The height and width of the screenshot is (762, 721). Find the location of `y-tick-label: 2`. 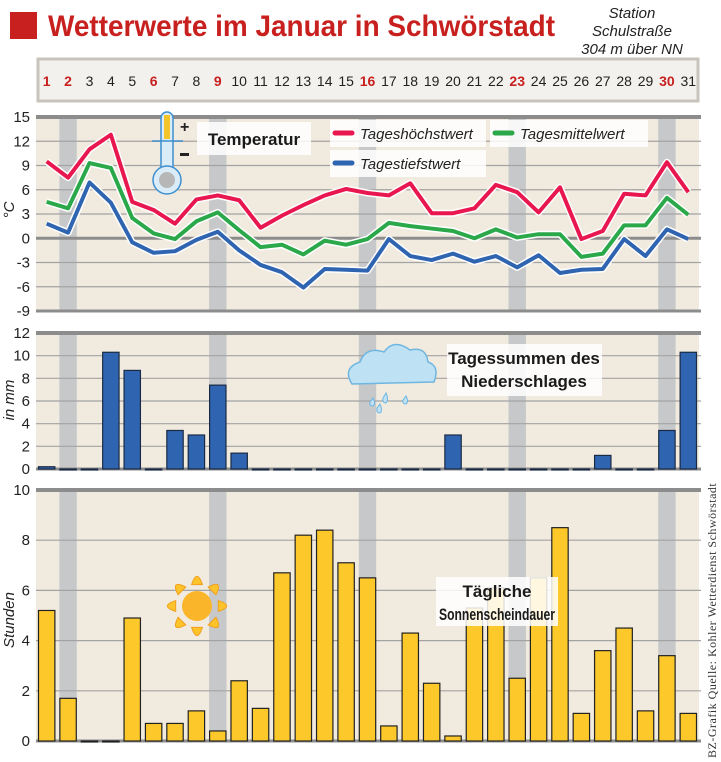

y-tick-label: 2 is located at coordinates (26, 691).